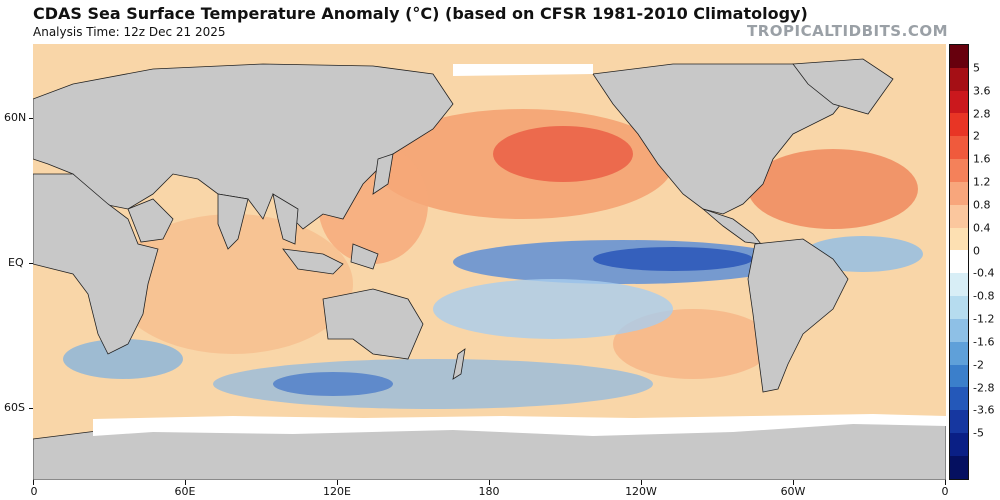  I want to click on colorbar-label: -0.8, so click(984, 296).